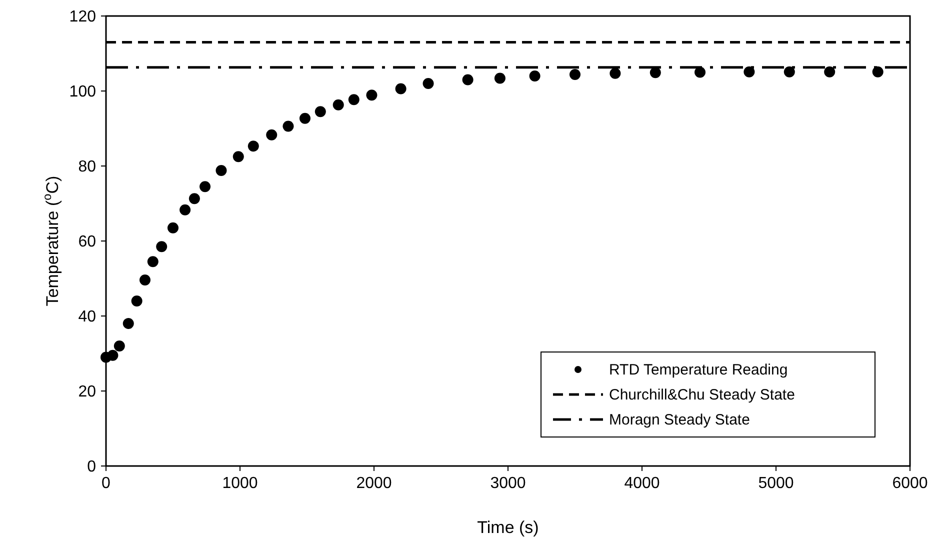 The width and height of the screenshot is (938, 543). I want to click on legend-label: RTD Temperature Reading, so click(698, 370).